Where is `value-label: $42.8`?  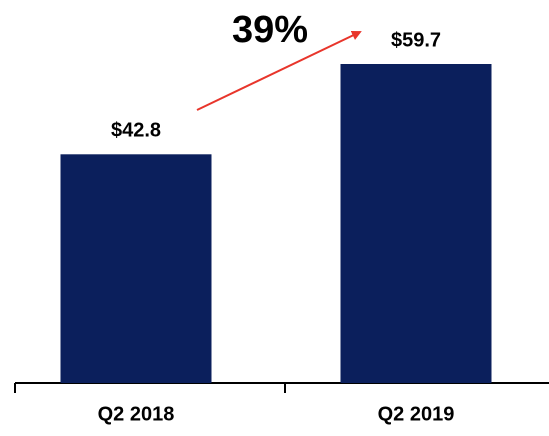 value-label: $42.8 is located at coordinates (136, 131).